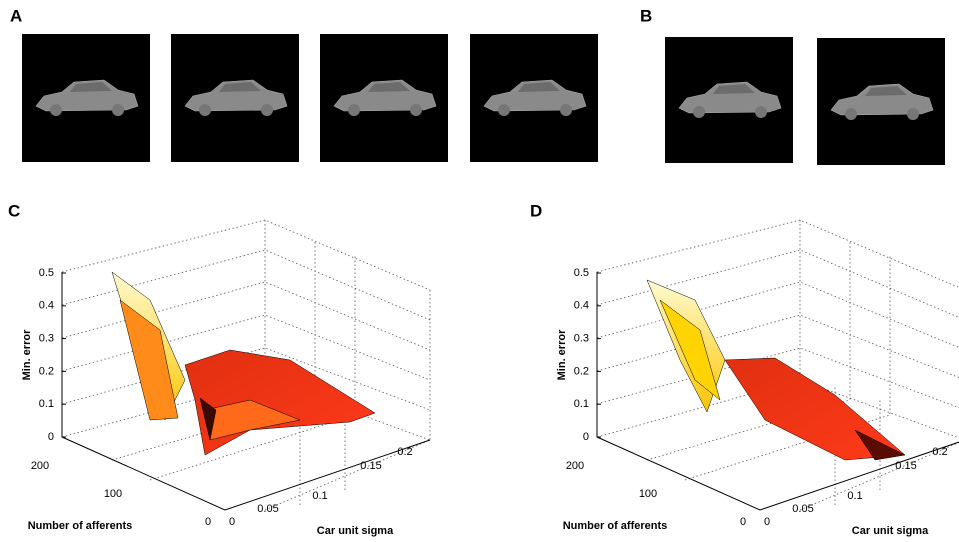 This screenshot has width=959, height=542. Describe the element at coordinates (536, 210) in the screenshot. I see `panel-label: D` at that location.